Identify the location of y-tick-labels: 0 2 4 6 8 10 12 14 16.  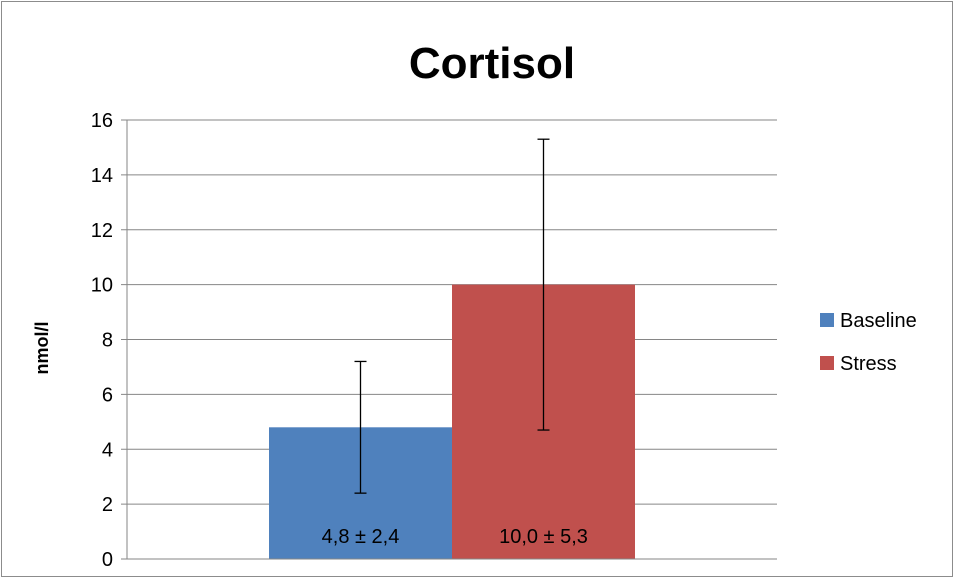
(109, 340).